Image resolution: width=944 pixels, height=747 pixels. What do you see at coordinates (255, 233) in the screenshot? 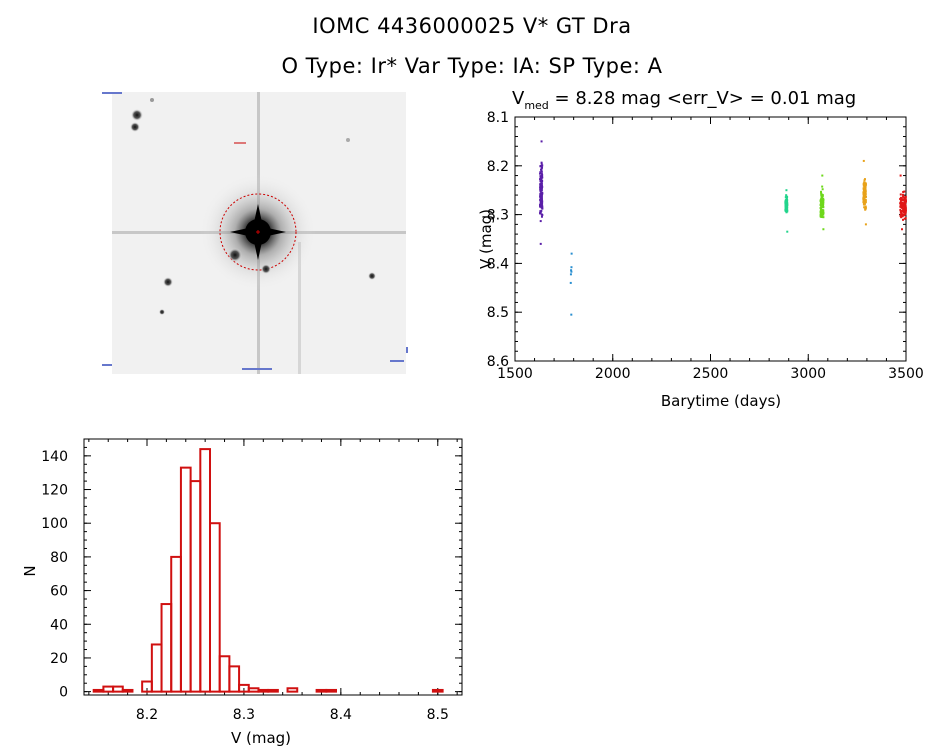
I see `finder-chart-image` at bounding box center [255, 233].